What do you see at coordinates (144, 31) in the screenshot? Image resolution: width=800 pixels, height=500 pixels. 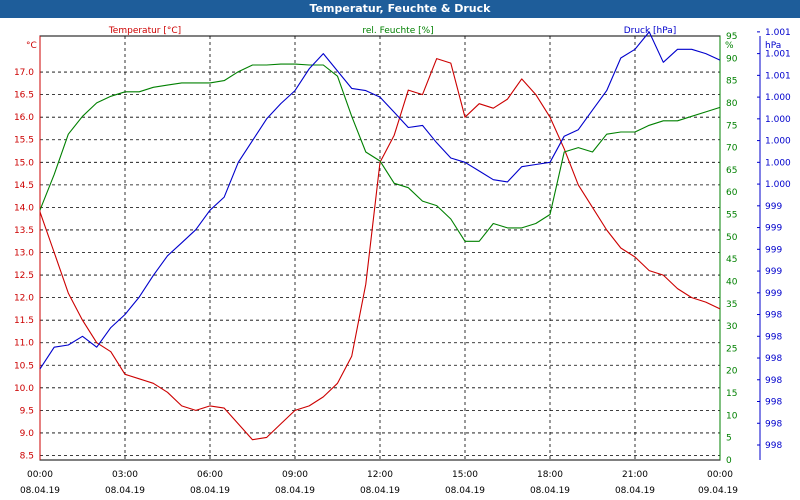 I see `temperature-legend: Temperatur [°C]` at bounding box center [144, 31].